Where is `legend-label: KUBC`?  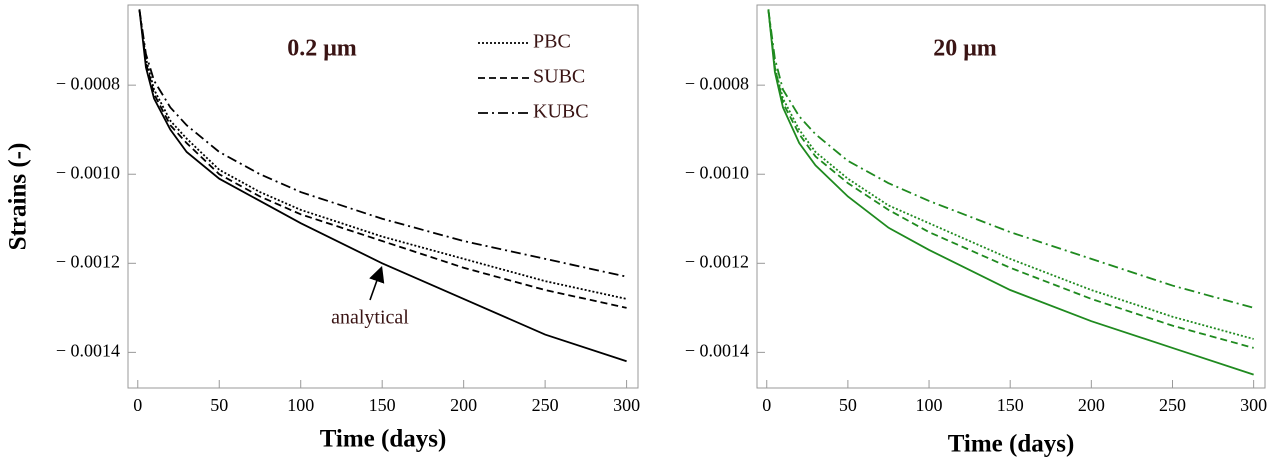 legend-label: KUBC is located at coordinates (561, 112).